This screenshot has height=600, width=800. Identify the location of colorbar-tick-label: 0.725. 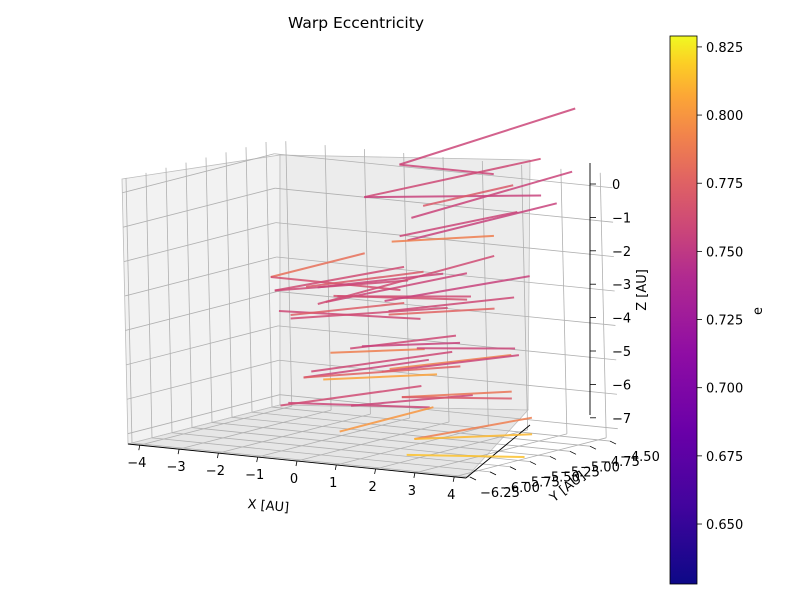
(724, 321).